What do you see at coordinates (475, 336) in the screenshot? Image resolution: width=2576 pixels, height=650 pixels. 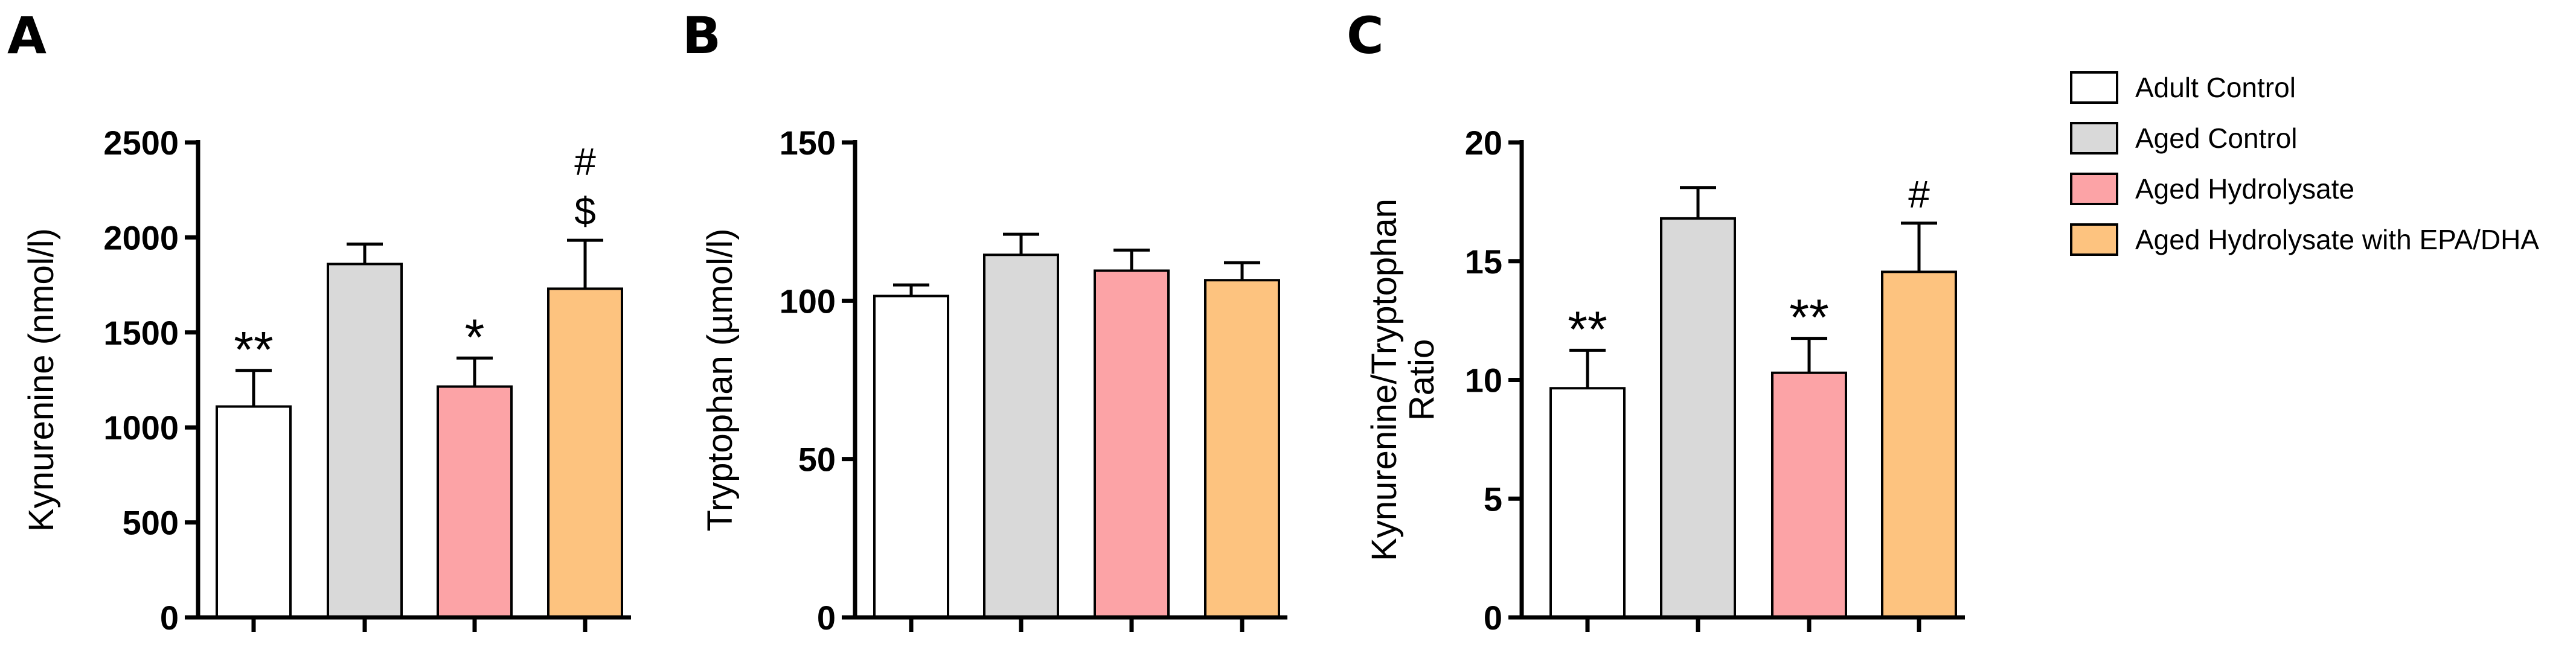 I see `annotation-aged-hydrolysate: *` at bounding box center [475, 336].